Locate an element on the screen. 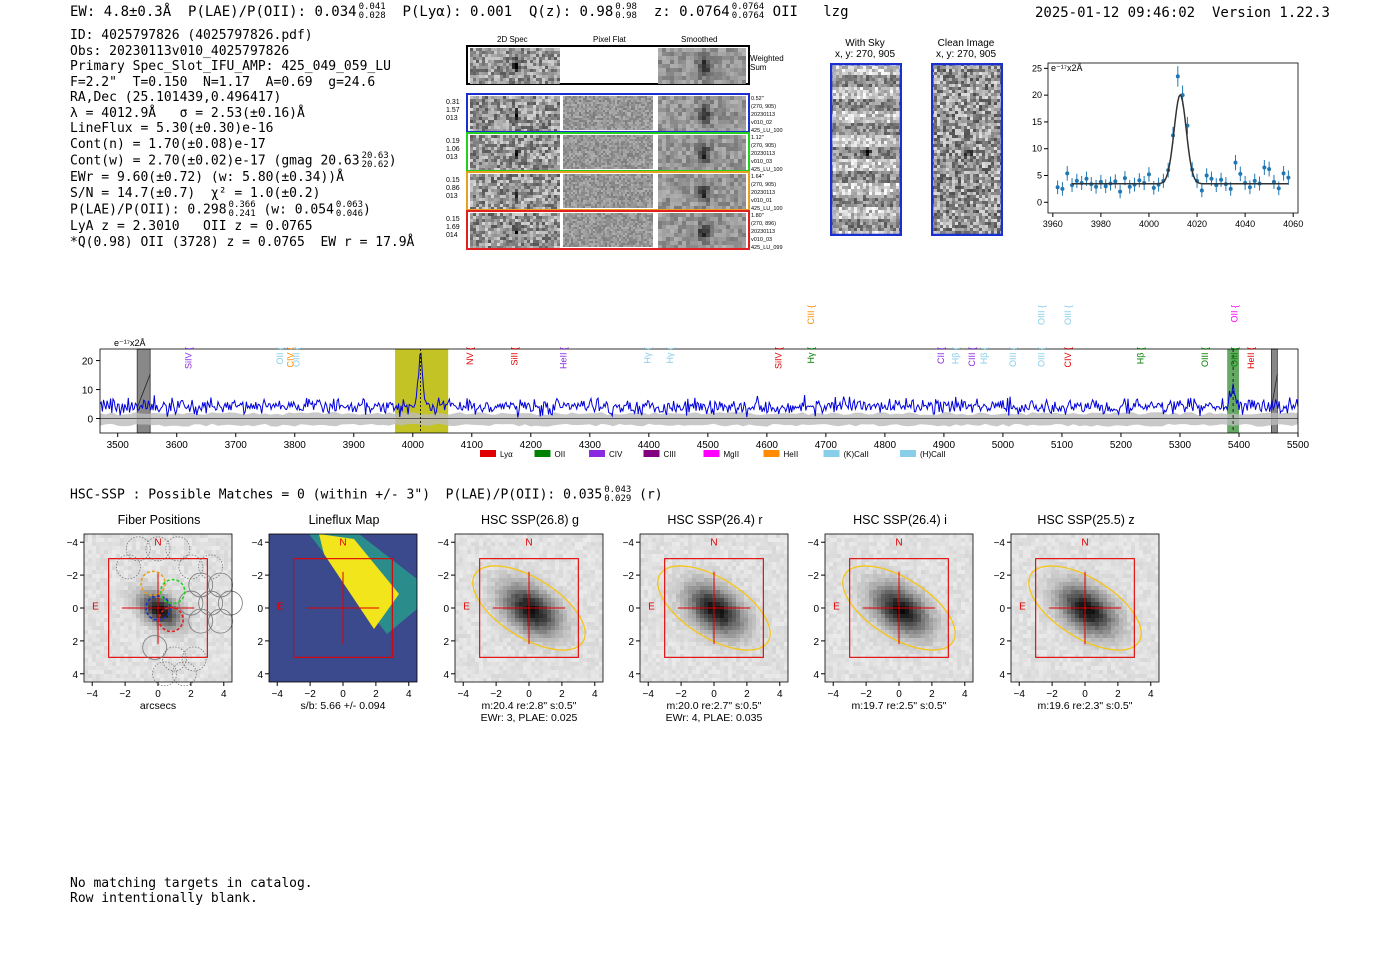  spectrum-xtick-label: 3500 is located at coordinates (118, 445).